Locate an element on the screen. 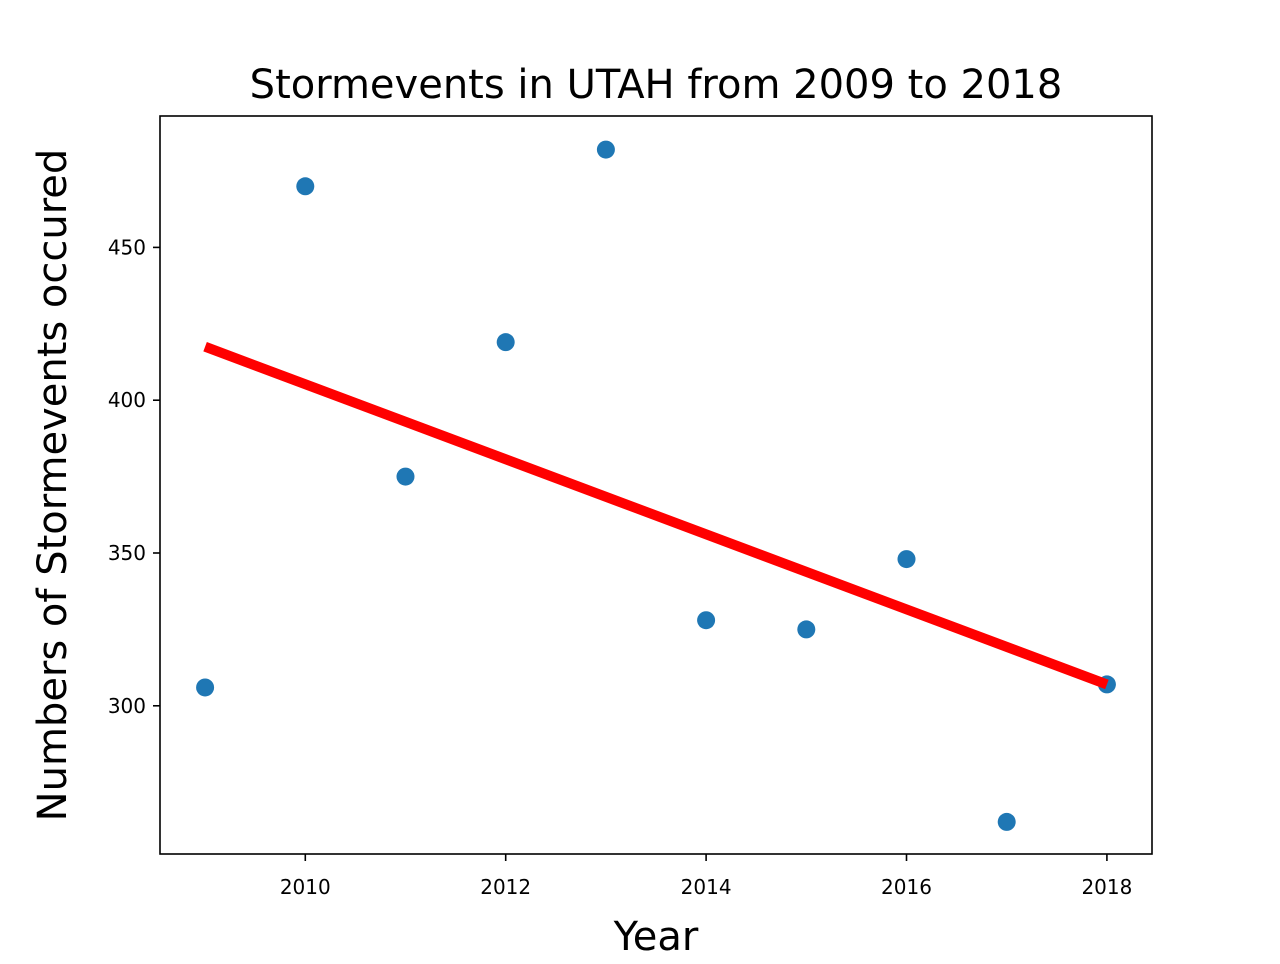  y-axis: 300 350 400 450 is located at coordinates (134, 476).